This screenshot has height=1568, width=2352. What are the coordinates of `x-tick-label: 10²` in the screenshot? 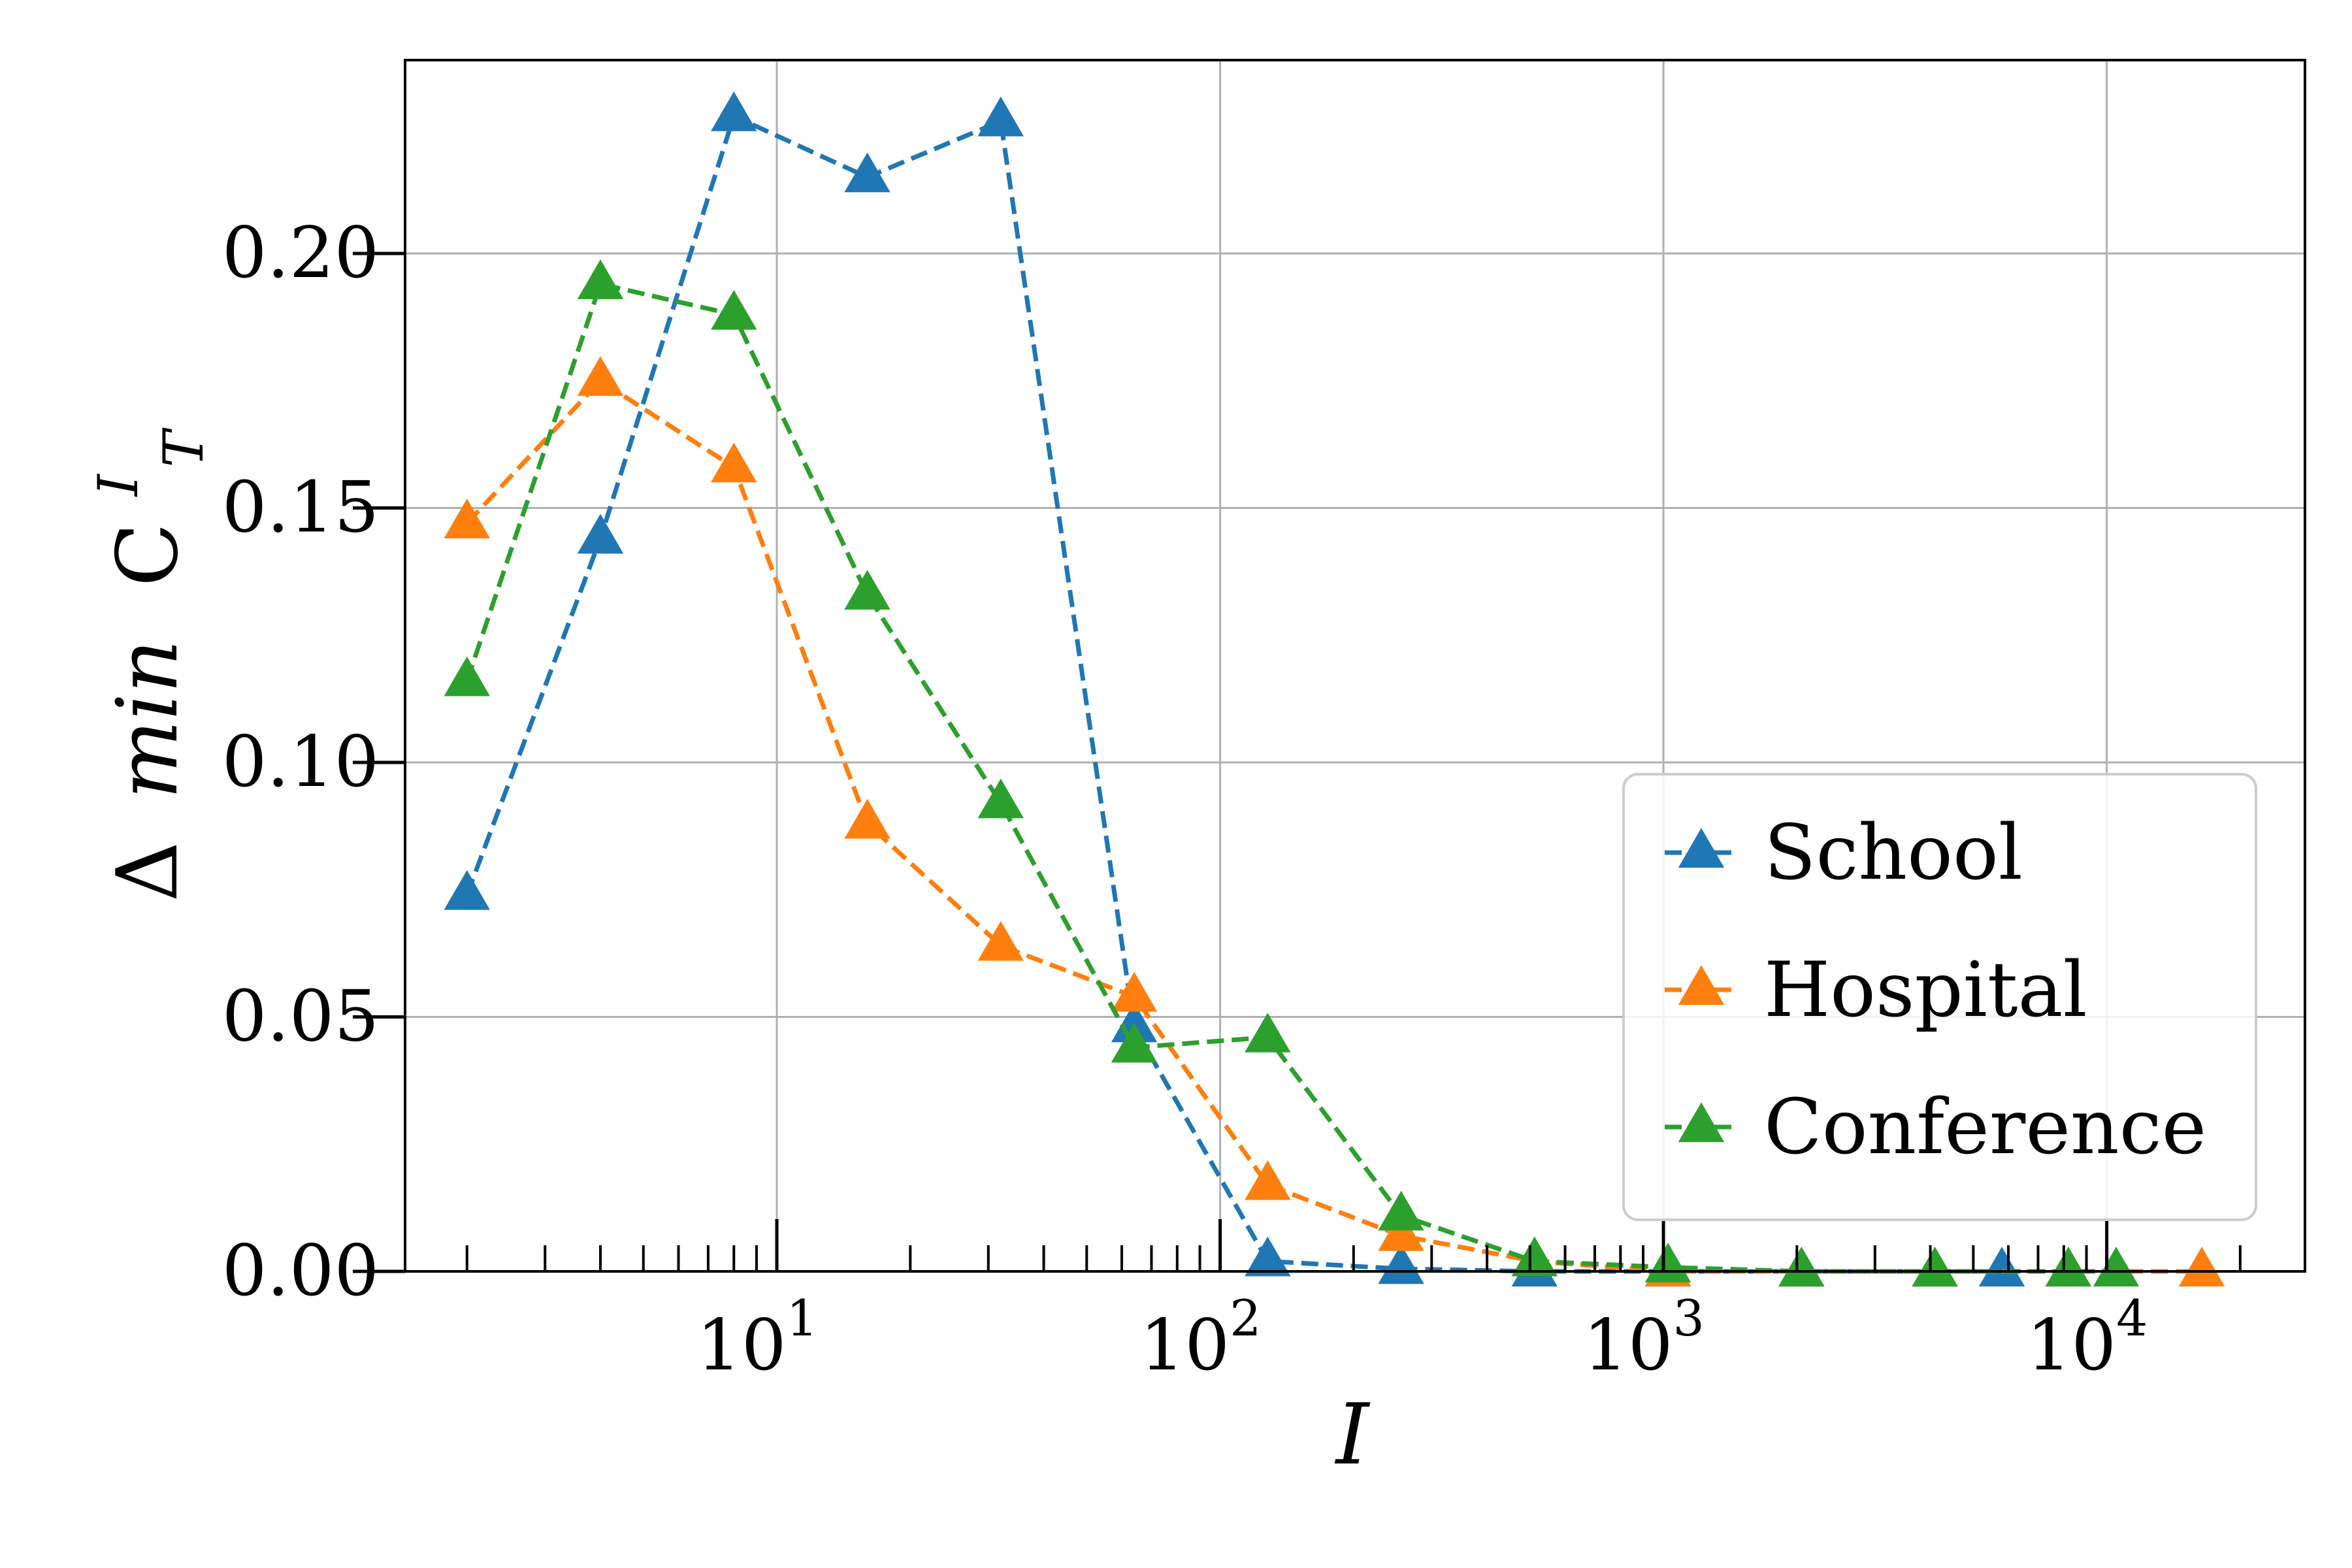 It's located at (1201, 1337).